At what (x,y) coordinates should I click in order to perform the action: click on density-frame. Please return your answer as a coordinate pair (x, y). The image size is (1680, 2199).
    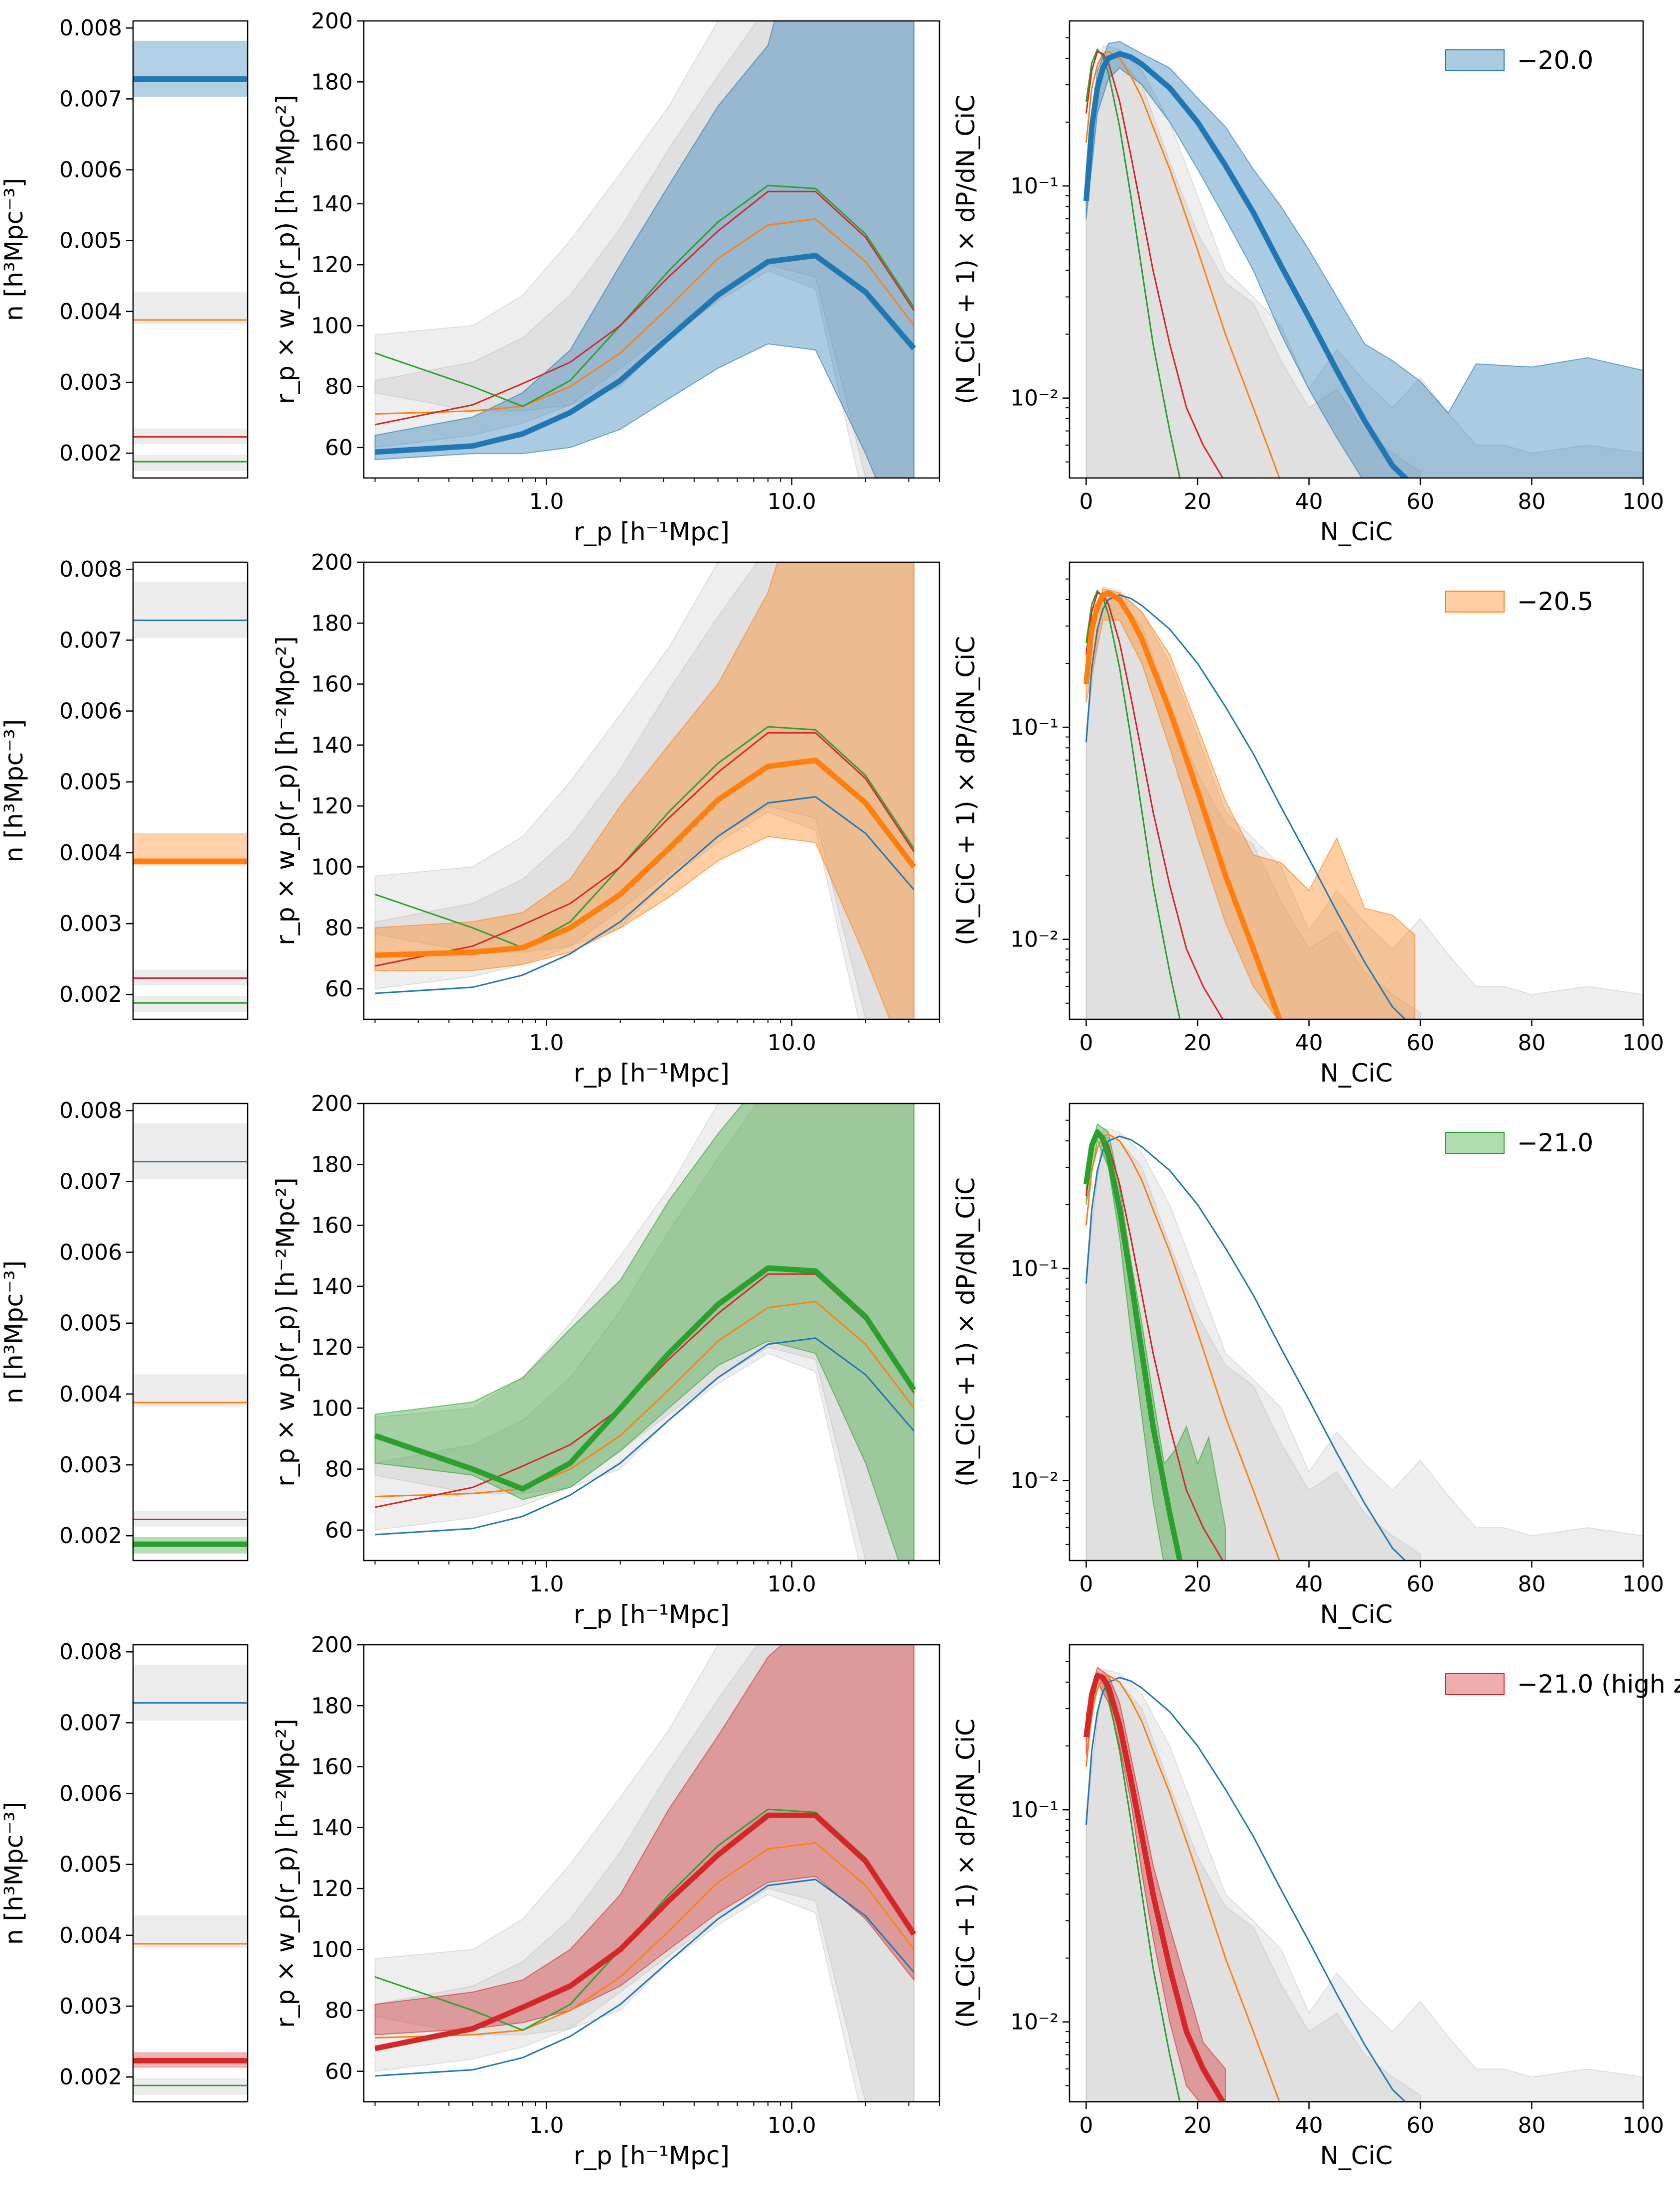
    Looking at the image, I should click on (190, 1332).